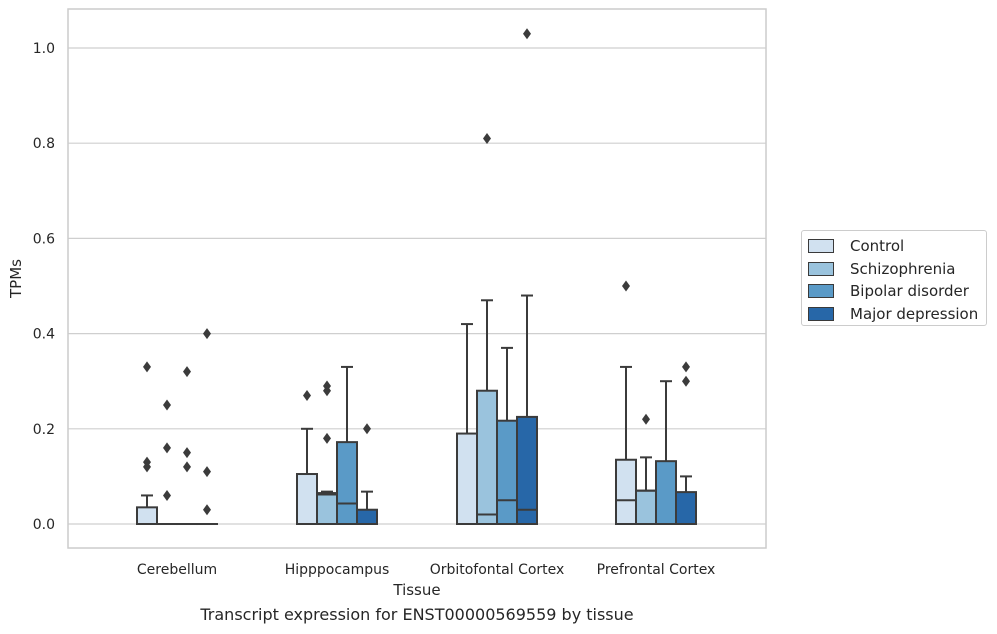 The width and height of the screenshot is (997, 634). I want to click on box-bipolar-disorder-hipppocampus, so click(347, 445).